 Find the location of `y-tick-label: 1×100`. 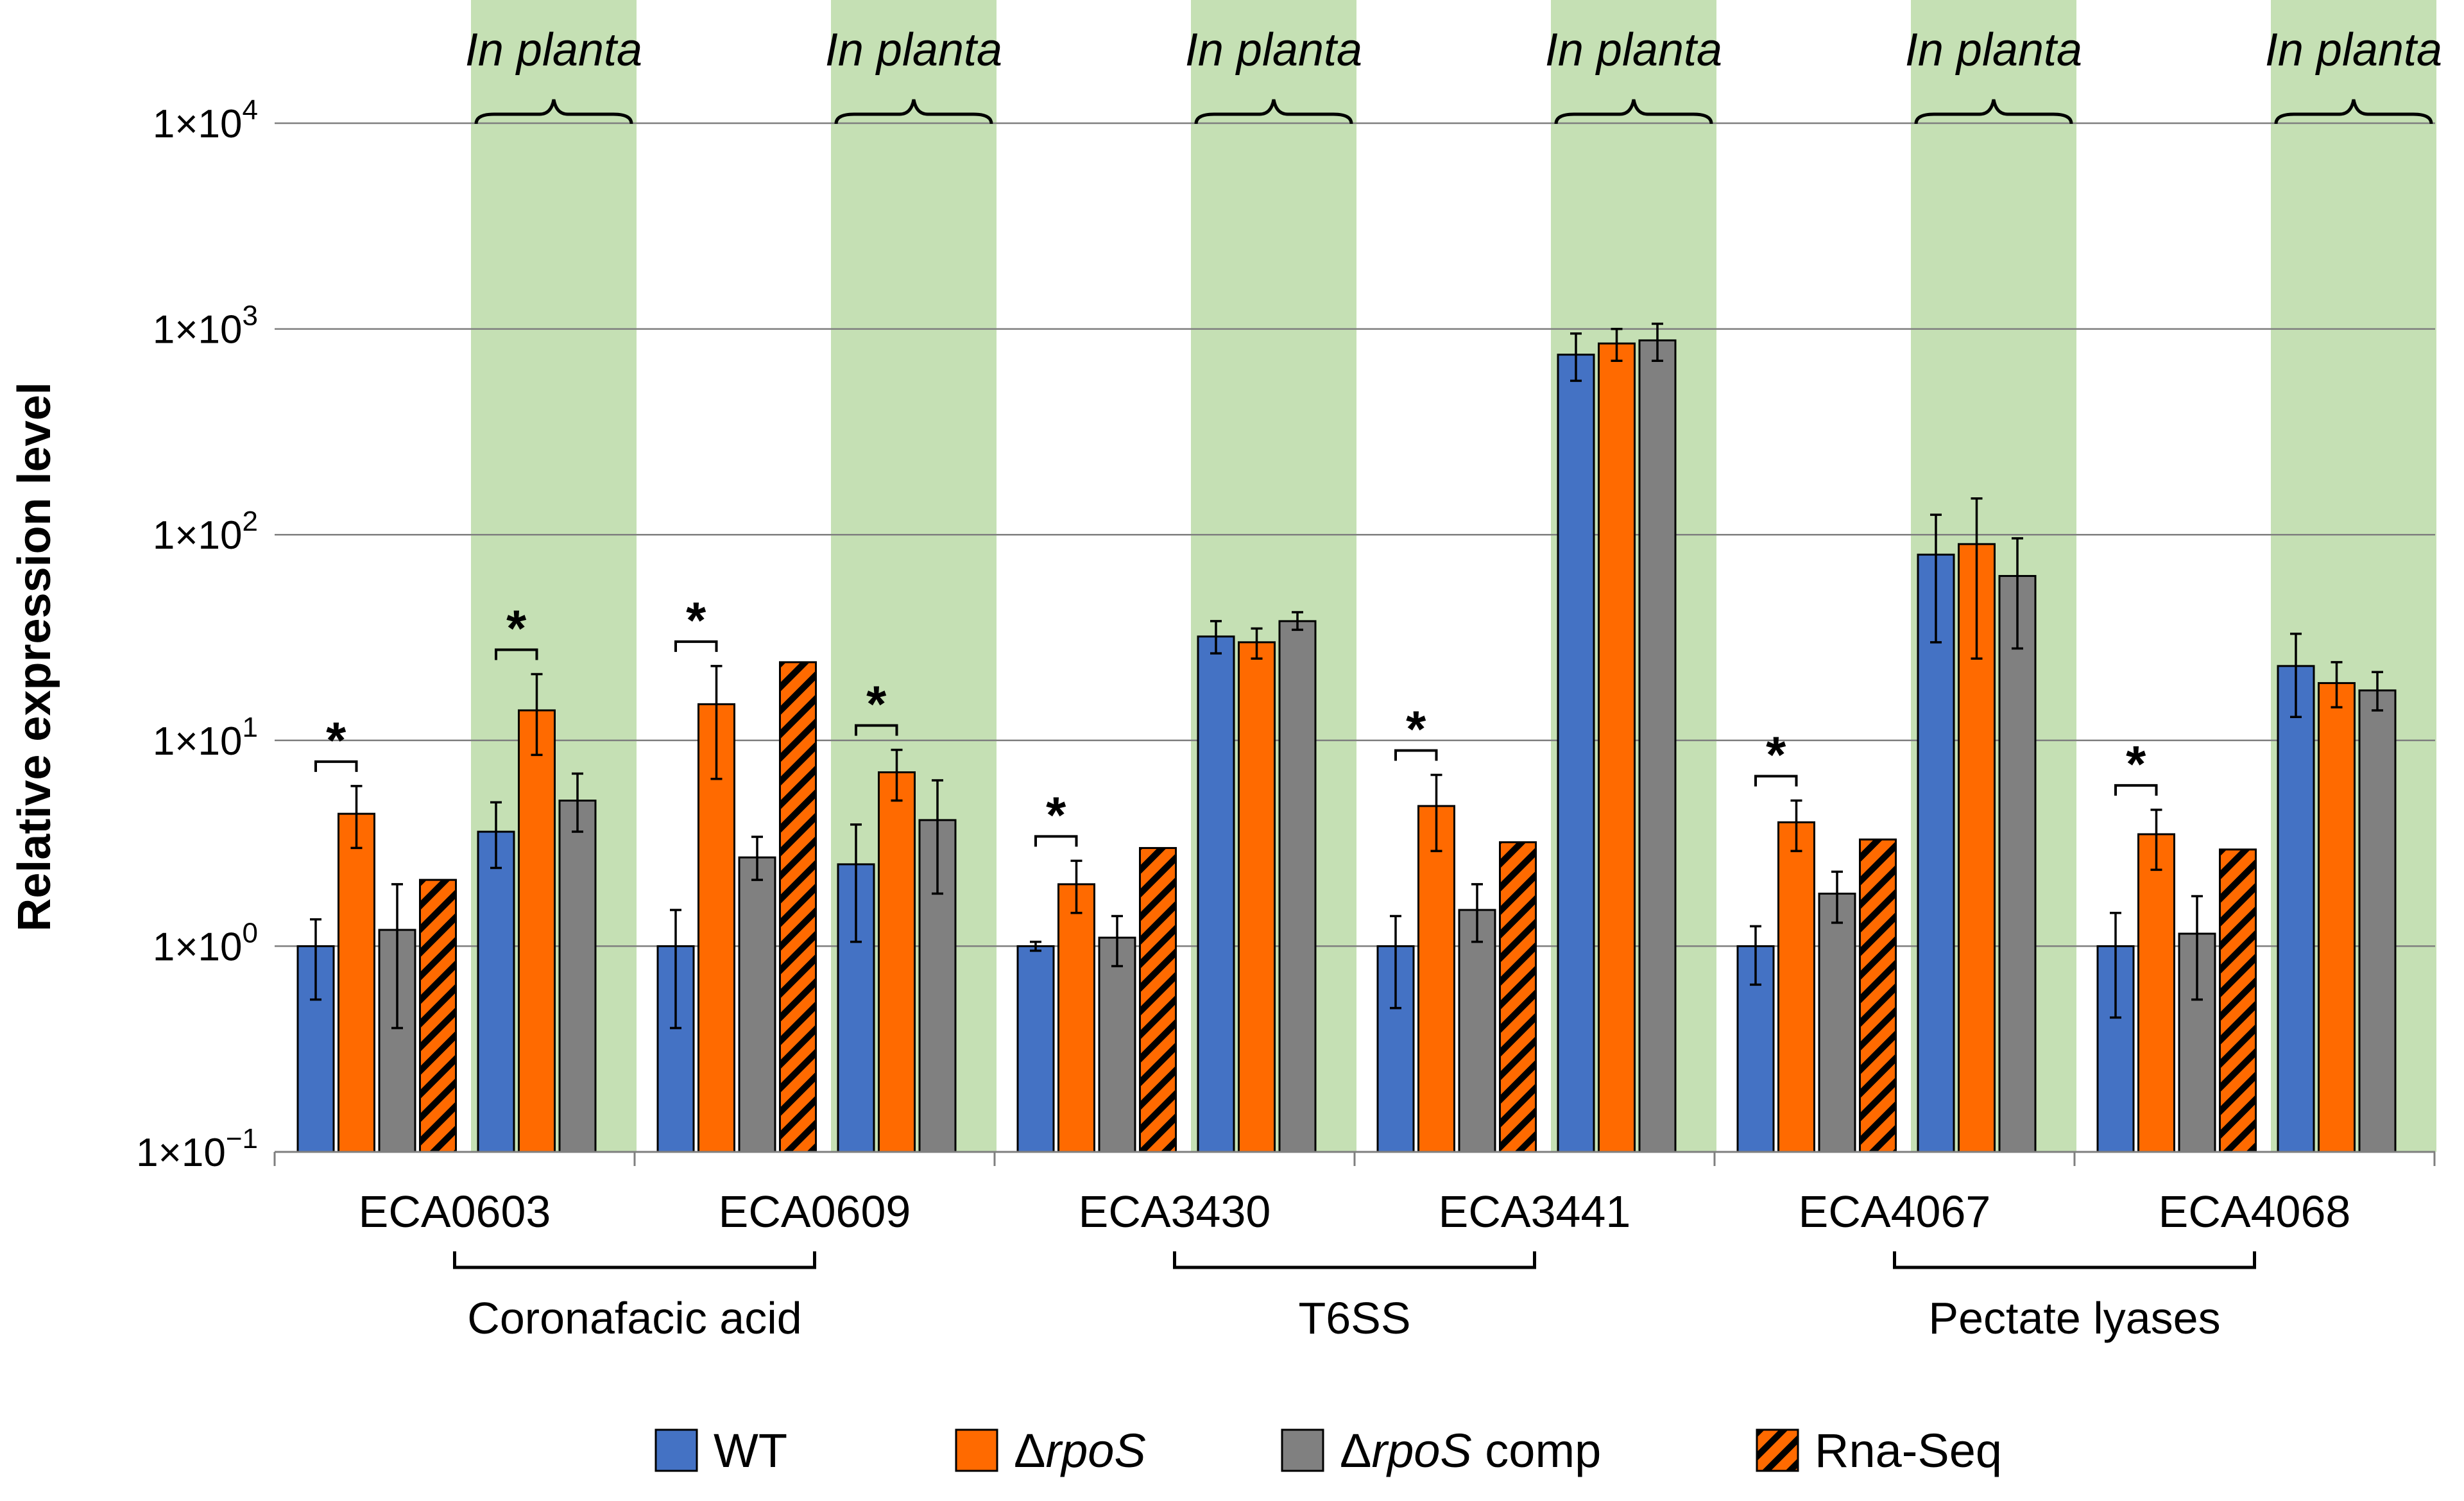

y-tick-label: 1×100 is located at coordinates (206, 943).